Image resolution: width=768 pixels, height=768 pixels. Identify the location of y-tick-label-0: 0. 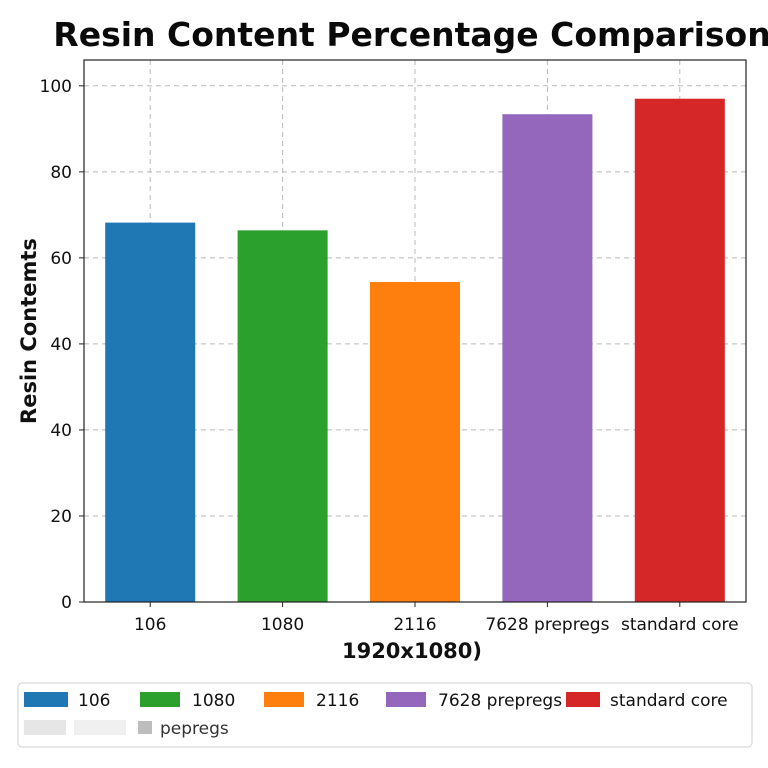
(66, 603).